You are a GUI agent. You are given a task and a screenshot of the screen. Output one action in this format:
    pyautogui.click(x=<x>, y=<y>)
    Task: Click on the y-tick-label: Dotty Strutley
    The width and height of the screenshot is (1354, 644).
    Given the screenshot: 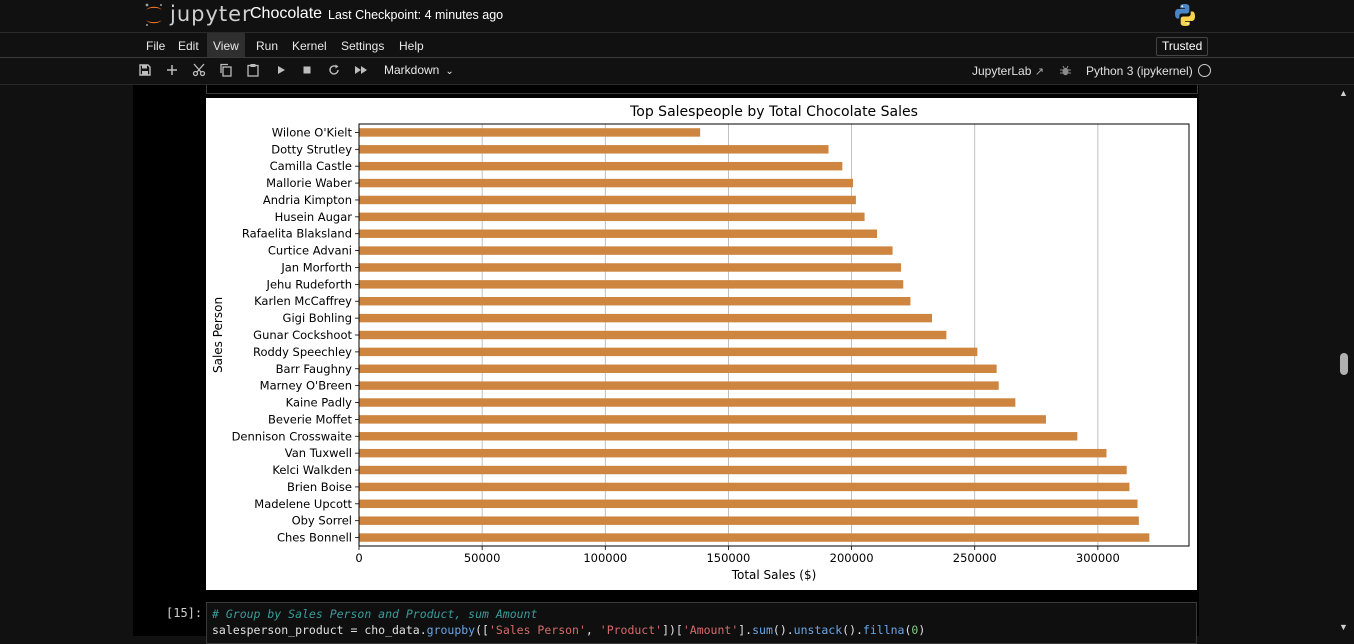 What is the action you would take?
    pyautogui.click(x=311, y=149)
    